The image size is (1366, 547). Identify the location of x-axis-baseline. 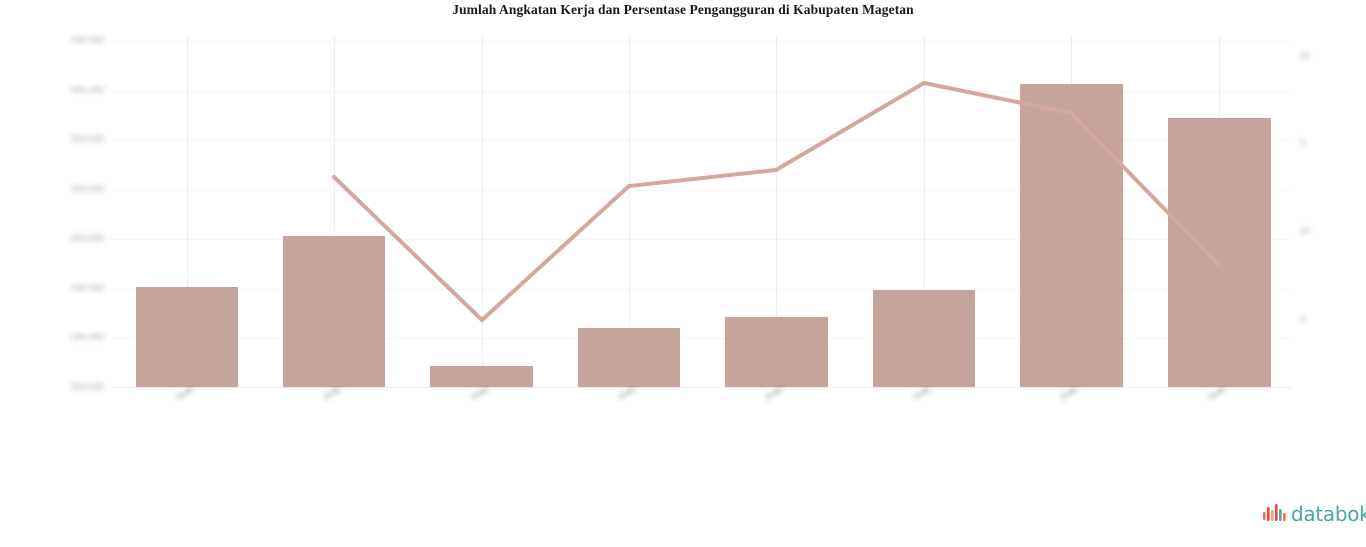
(701, 387).